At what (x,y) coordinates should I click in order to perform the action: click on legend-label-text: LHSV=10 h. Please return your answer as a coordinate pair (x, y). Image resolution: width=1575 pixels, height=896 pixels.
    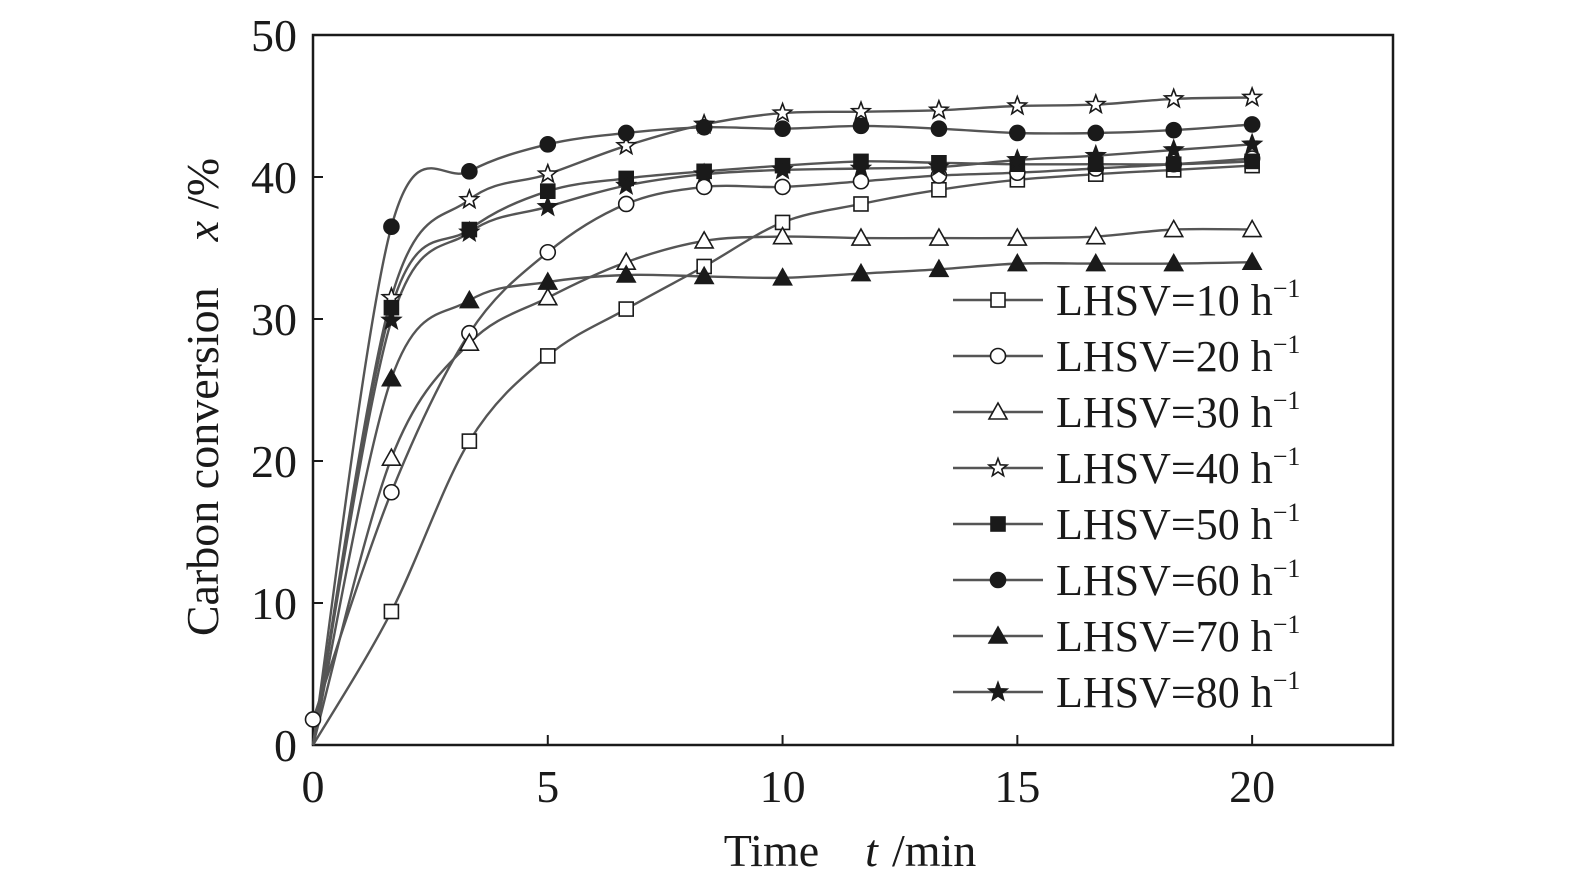
    Looking at the image, I should click on (1164, 300).